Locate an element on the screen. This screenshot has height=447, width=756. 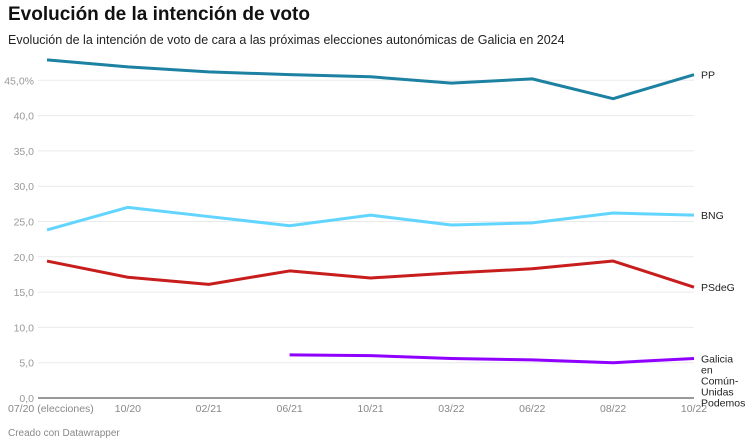
x-tick-label: 10/20 is located at coordinates (128, 409).